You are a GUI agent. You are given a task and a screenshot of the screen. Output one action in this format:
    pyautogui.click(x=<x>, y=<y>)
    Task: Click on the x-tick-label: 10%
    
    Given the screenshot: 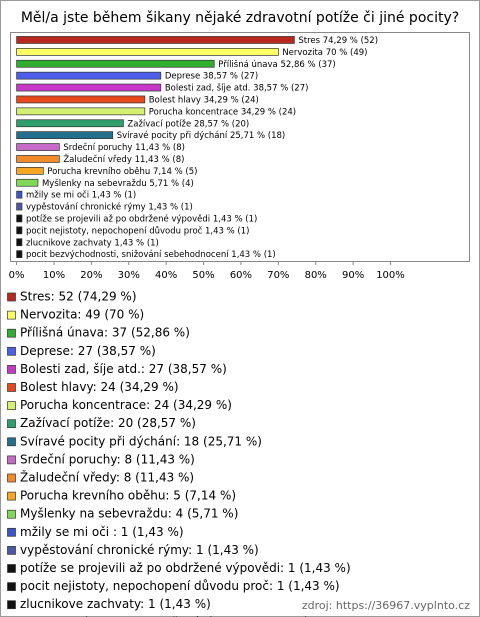 What is the action you would take?
    pyautogui.click(x=54, y=275)
    